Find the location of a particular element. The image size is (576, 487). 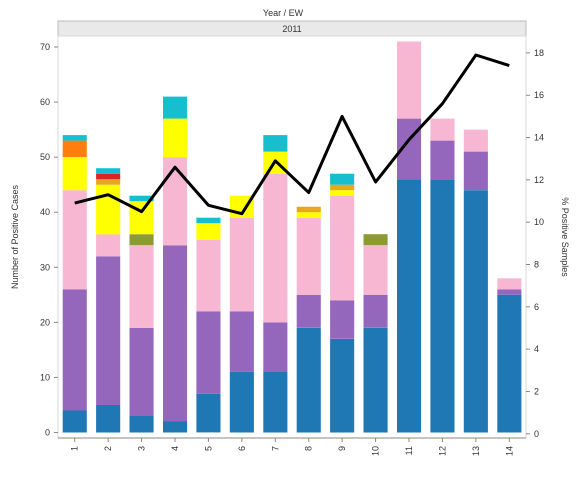

x-tick-label: 3 is located at coordinates (142, 448).